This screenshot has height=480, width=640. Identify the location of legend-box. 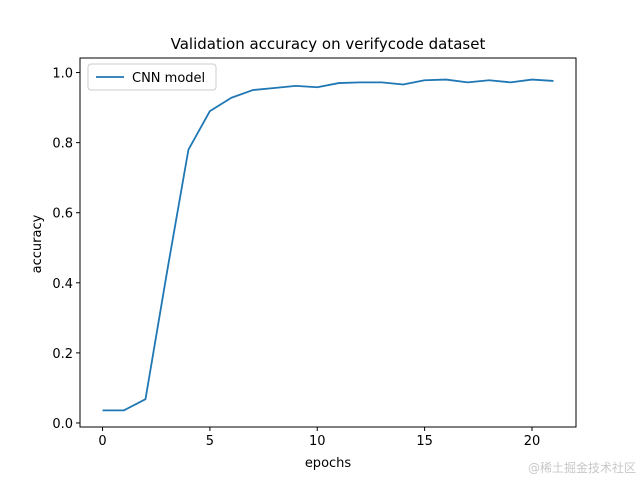
(152, 77).